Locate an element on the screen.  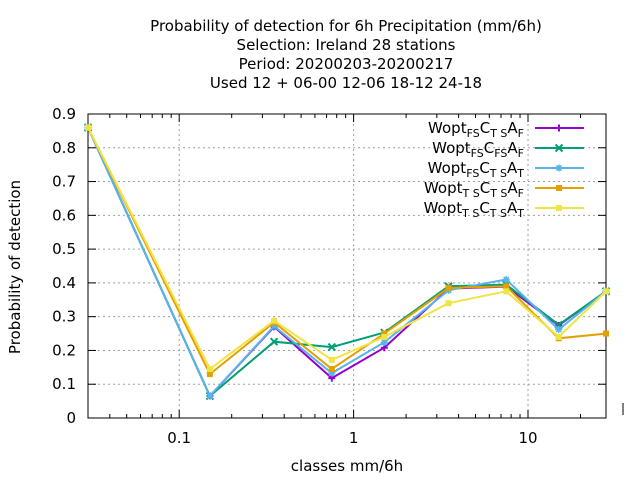
y-tick-label: 0.3 is located at coordinates (64, 317).